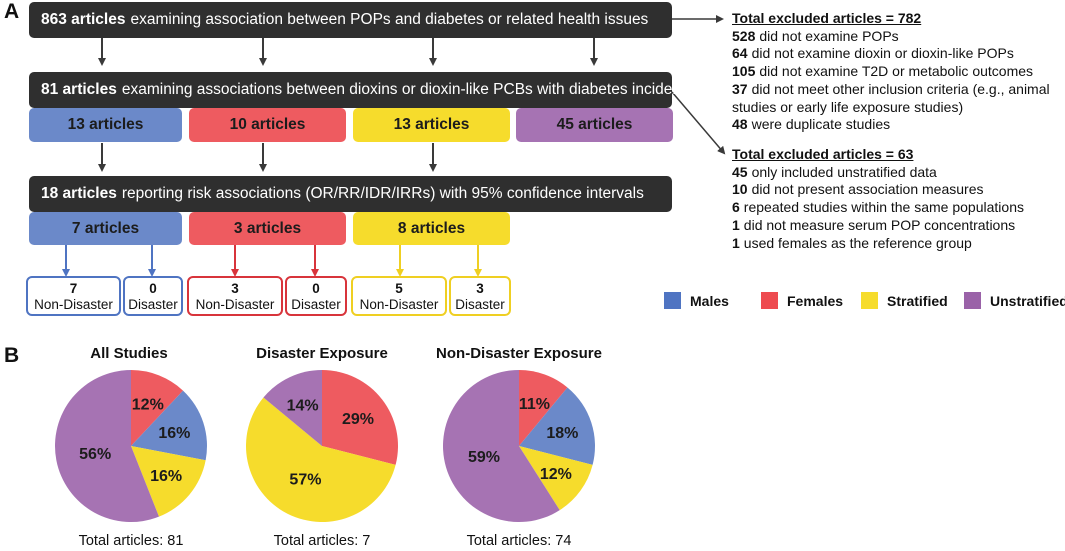 This screenshot has width=1065, height=551. Describe the element at coordinates (815, 300) in the screenshot. I see `legend-label: Females` at that location.